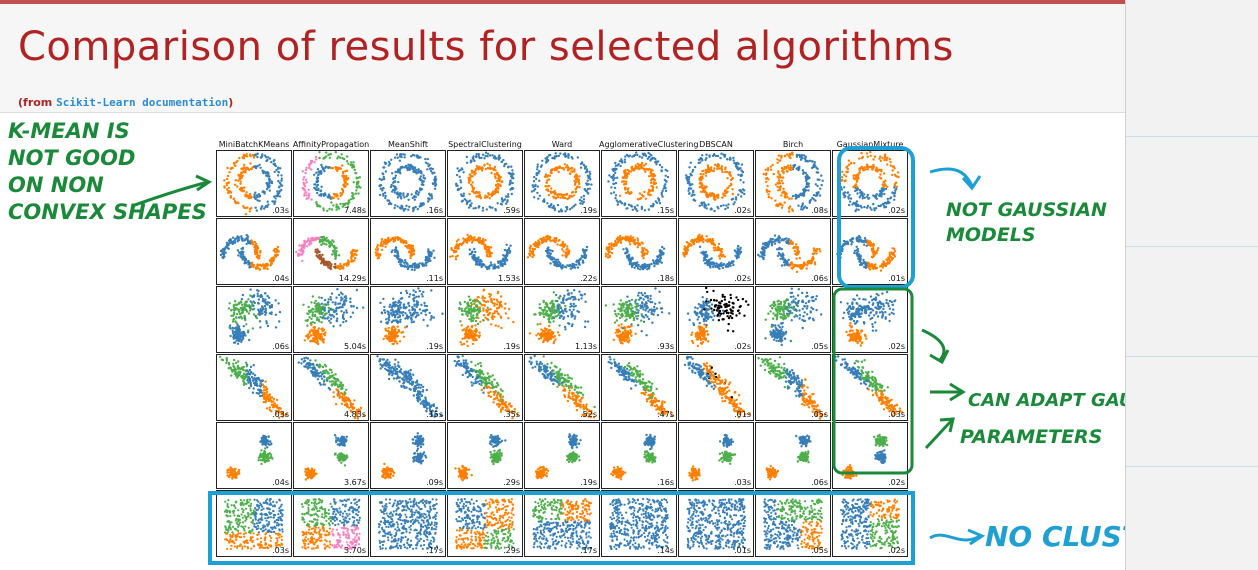 Image resolution: width=1258 pixels, height=570 pixels. Describe the element at coordinates (331, 183) in the screenshot. I see `result-cell: 7.48s` at that location.